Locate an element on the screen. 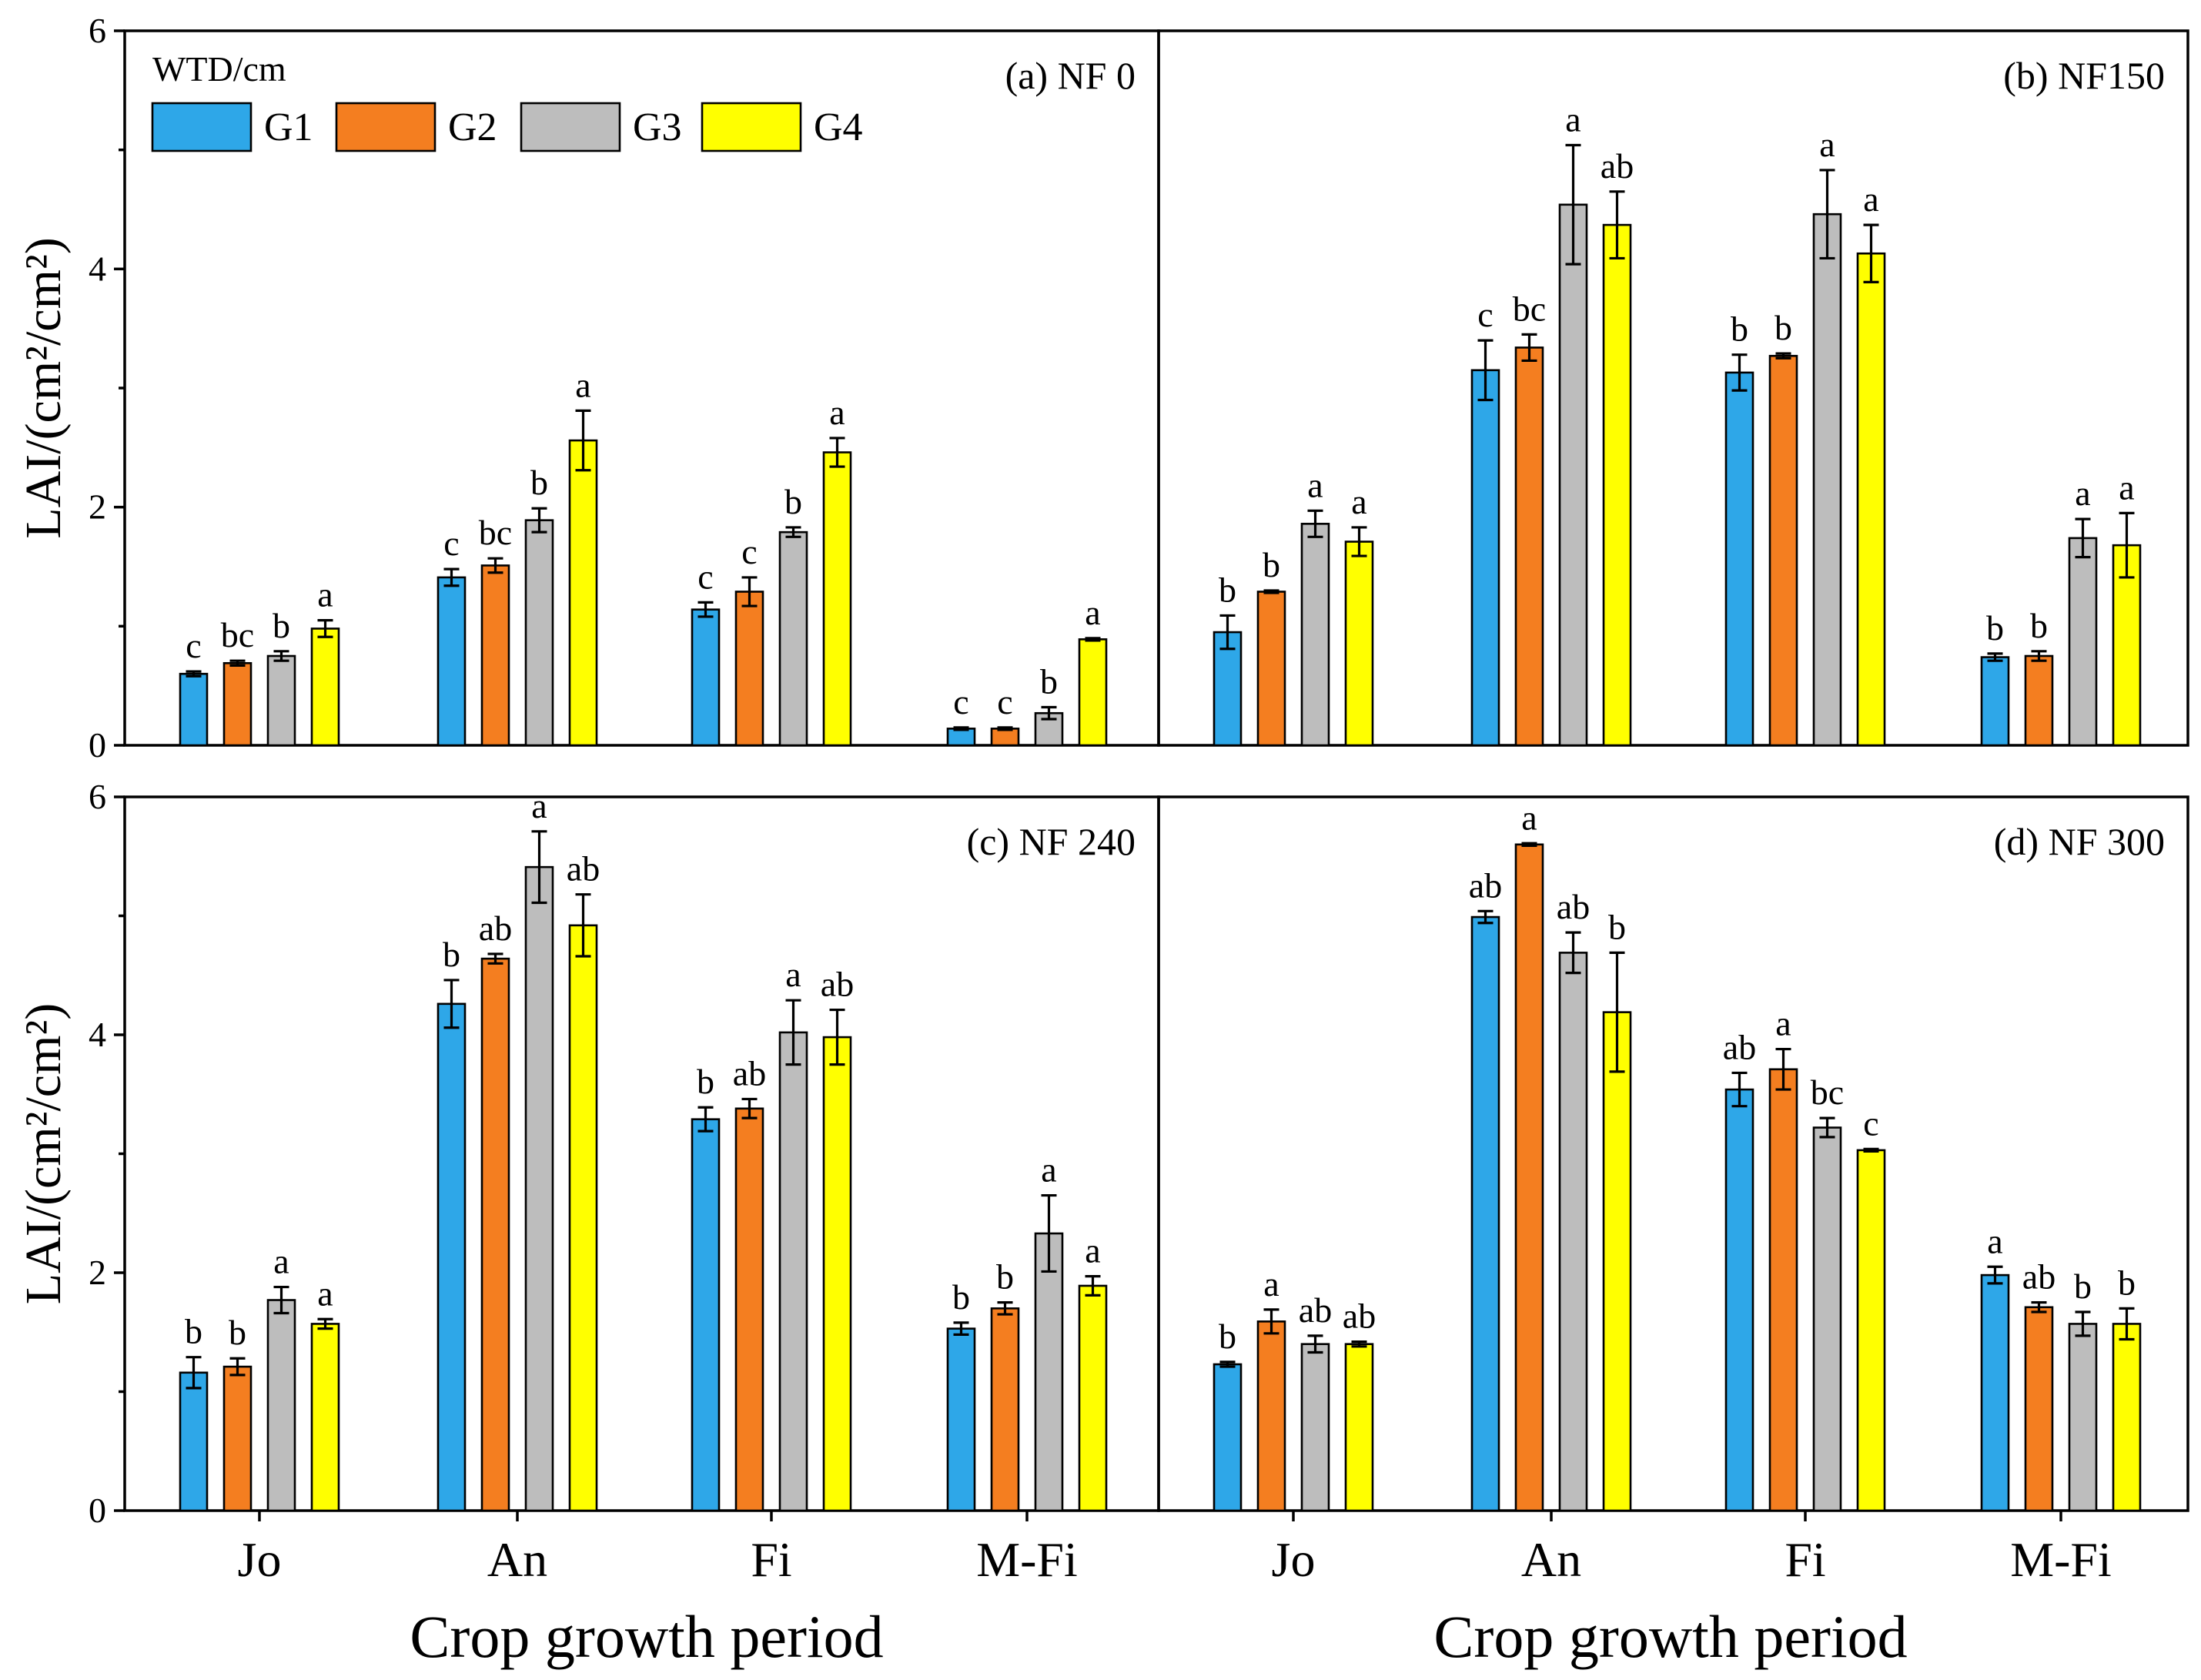 This screenshot has height=1680, width=2201. legend-entry-g1: G1 is located at coordinates (232, 127).